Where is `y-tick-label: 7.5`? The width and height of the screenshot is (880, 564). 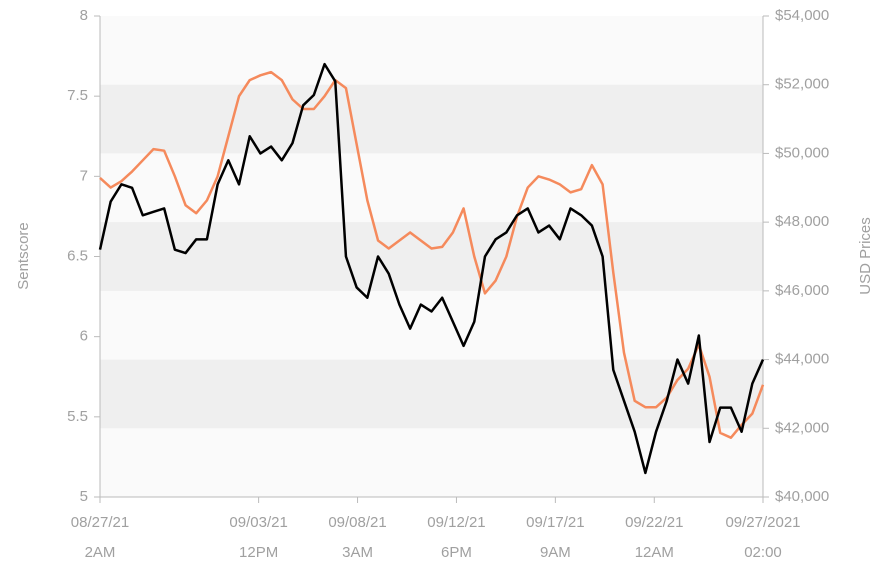 y-tick-label: 7.5 is located at coordinates (77, 95).